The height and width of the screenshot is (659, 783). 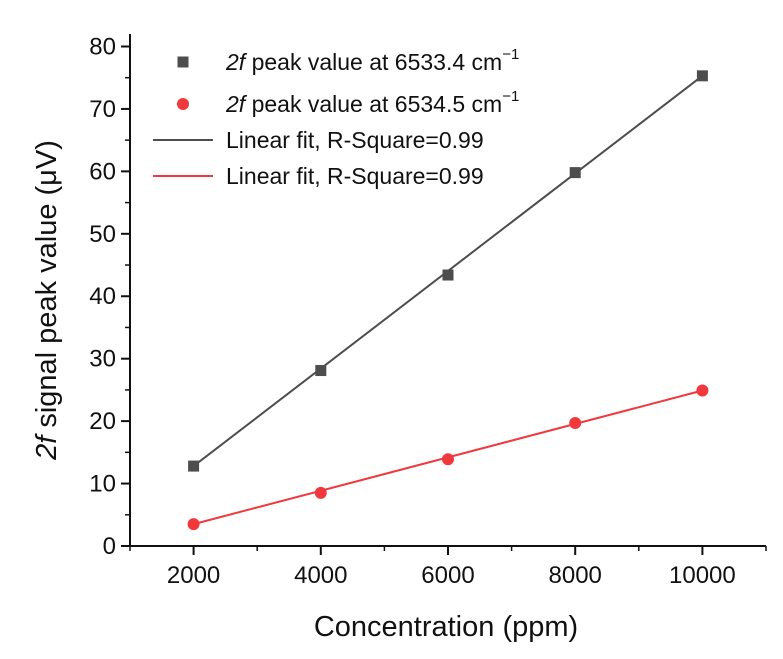 I want to click on legend-circle-icon, so click(x=183, y=104).